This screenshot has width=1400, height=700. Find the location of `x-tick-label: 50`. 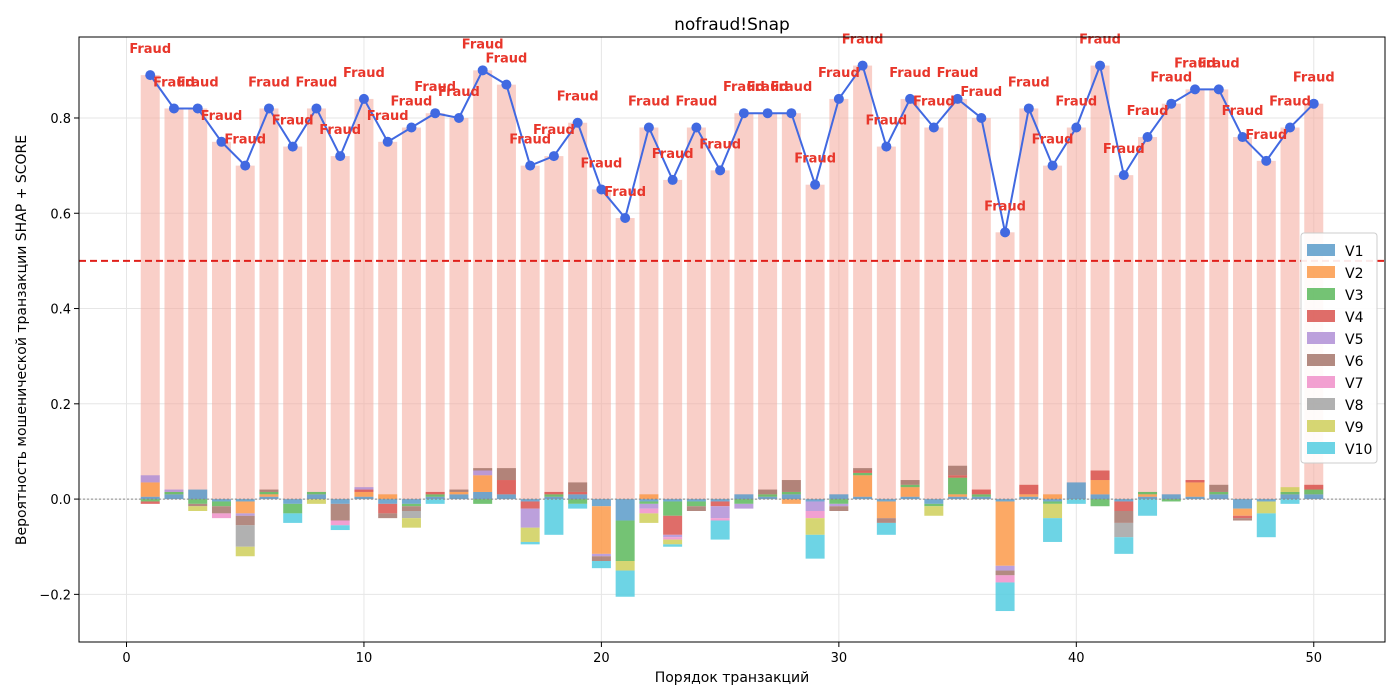

x-tick-label: 50 is located at coordinates (1313, 658).